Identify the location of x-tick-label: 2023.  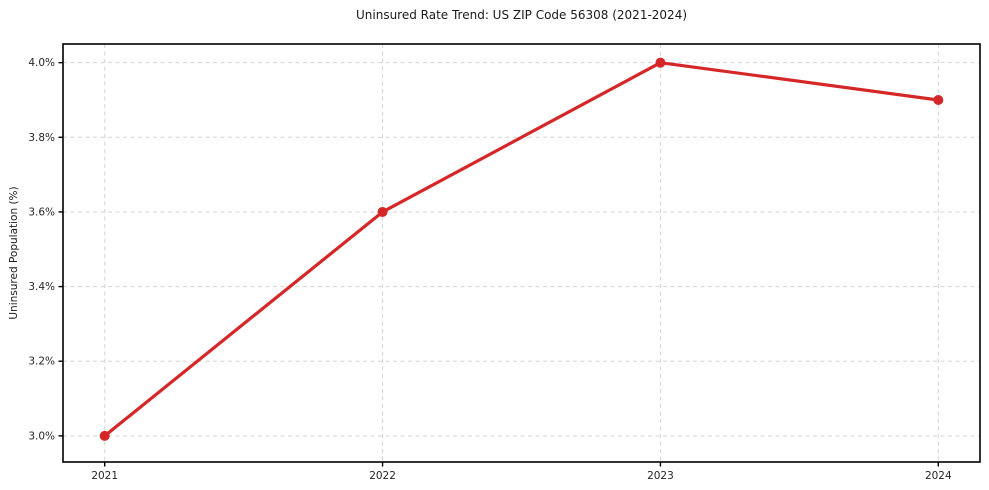
(660, 476).